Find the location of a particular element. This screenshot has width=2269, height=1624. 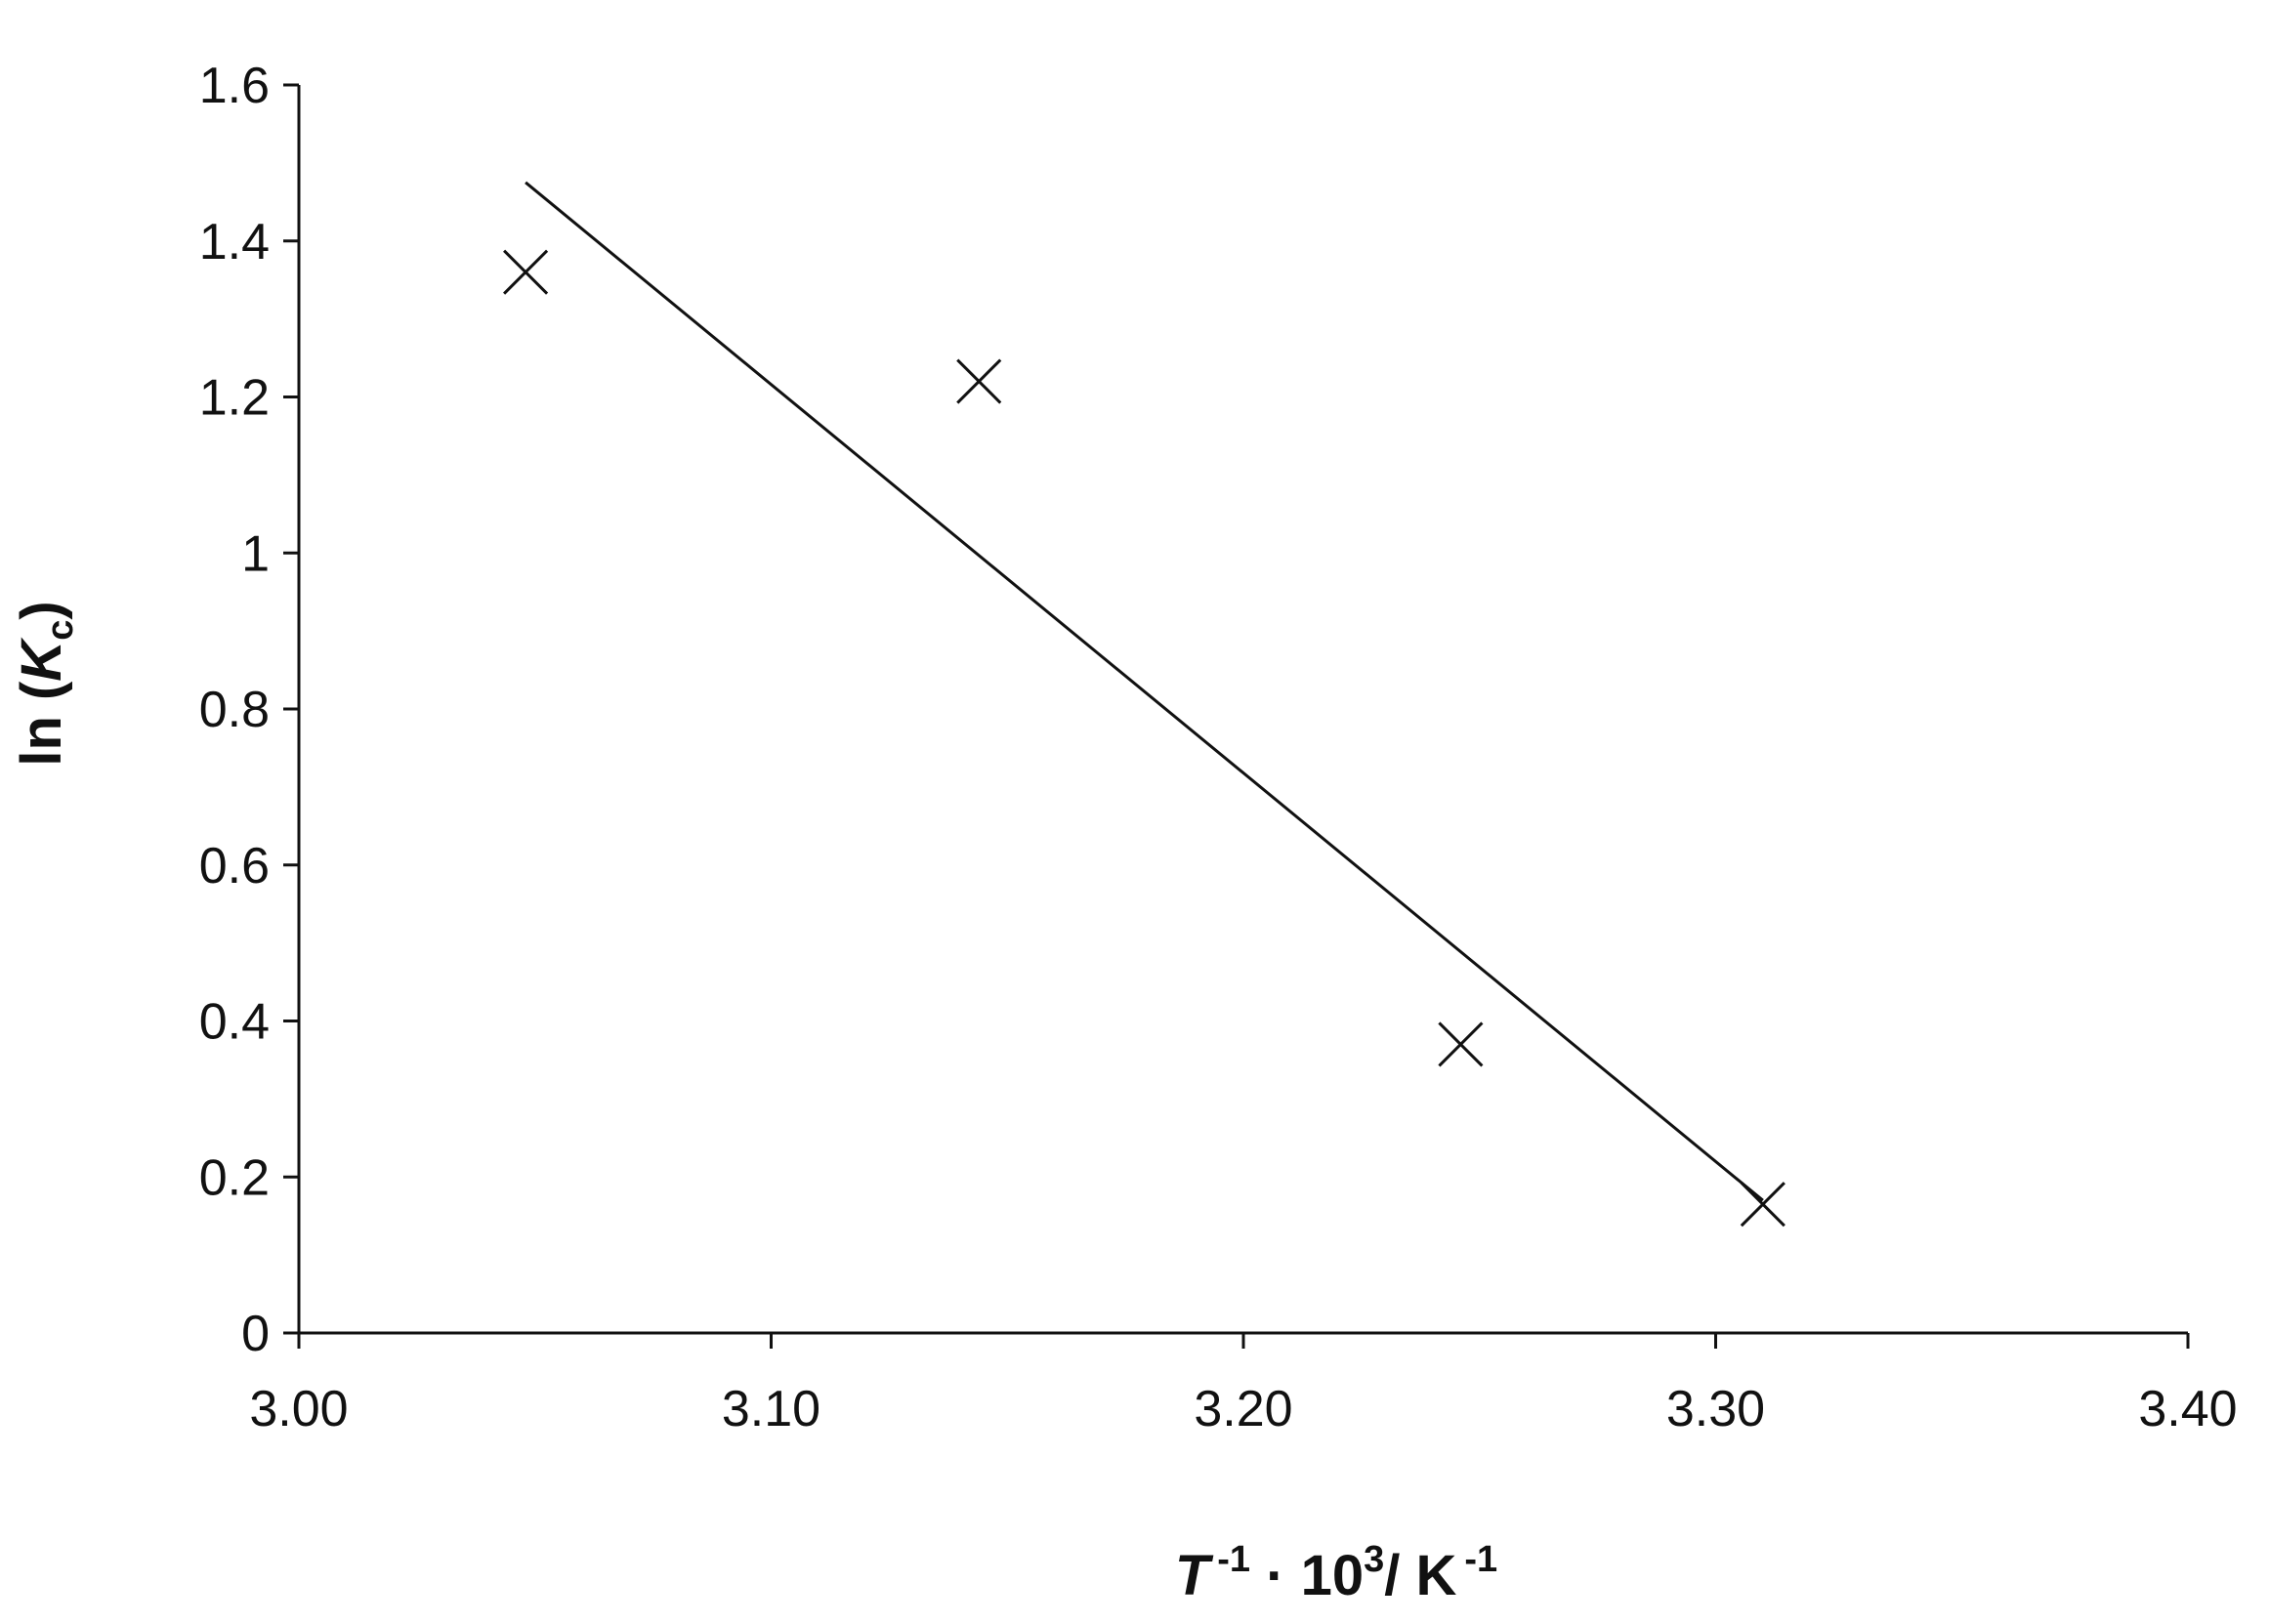

x-tick-label: 3.30 is located at coordinates (1715, 1409).